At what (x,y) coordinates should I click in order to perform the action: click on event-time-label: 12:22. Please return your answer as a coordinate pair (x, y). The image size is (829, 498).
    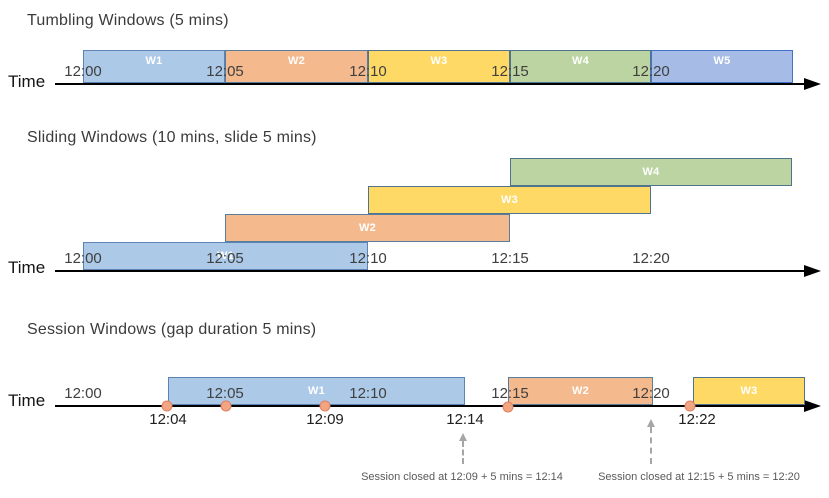
    Looking at the image, I should click on (697, 419).